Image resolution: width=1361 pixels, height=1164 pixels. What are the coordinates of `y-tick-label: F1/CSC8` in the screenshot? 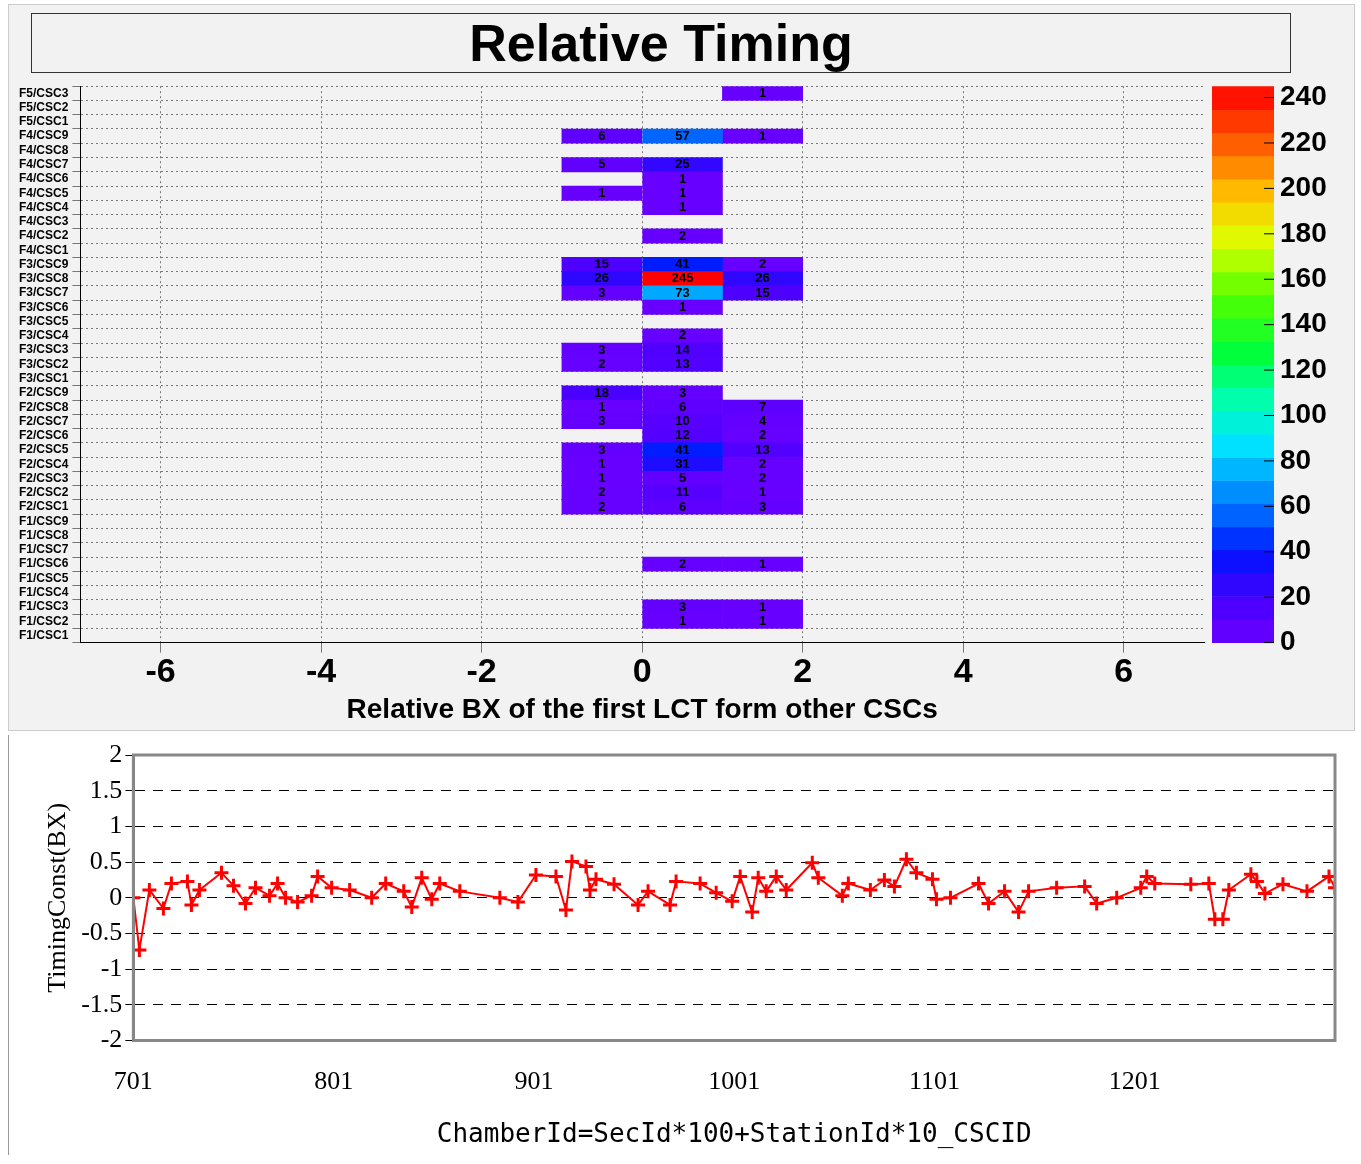 It's located at (43, 534).